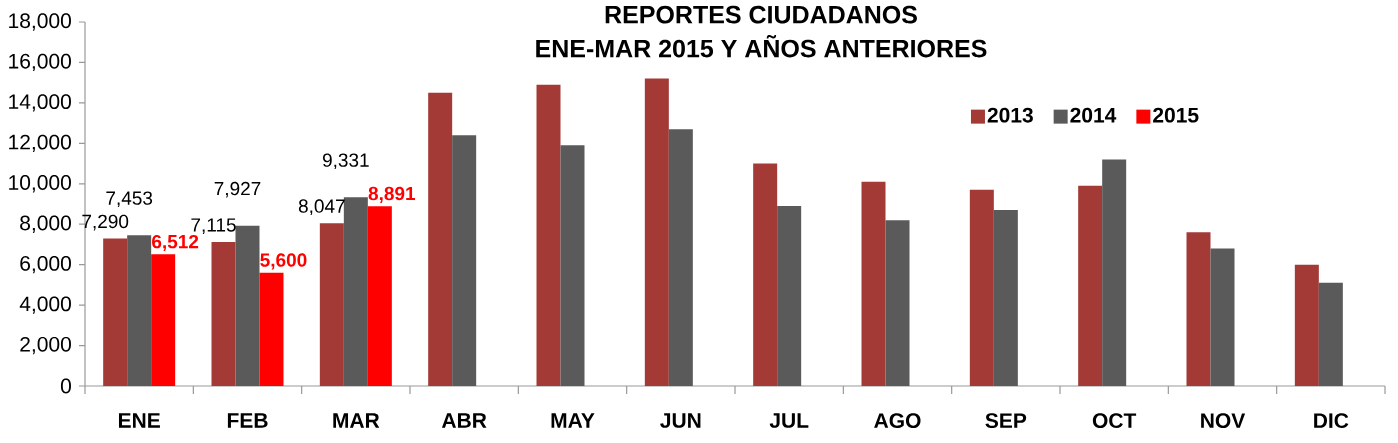  Describe the element at coordinates (139, 420) in the screenshot. I see `x-tick-label: ENE` at that location.